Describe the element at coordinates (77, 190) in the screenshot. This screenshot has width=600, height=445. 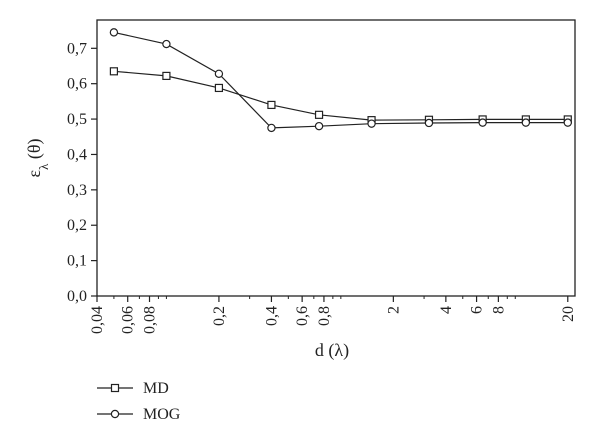
I see `y-tick-label: 0,3` at that location.